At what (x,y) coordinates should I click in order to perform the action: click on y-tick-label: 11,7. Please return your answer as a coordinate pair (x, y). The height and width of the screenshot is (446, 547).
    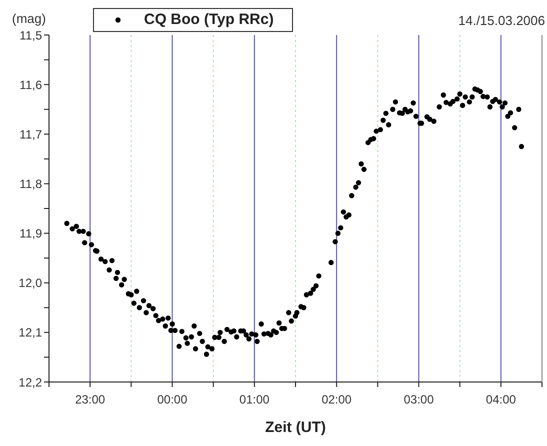
    Looking at the image, I should click on (31, 134).